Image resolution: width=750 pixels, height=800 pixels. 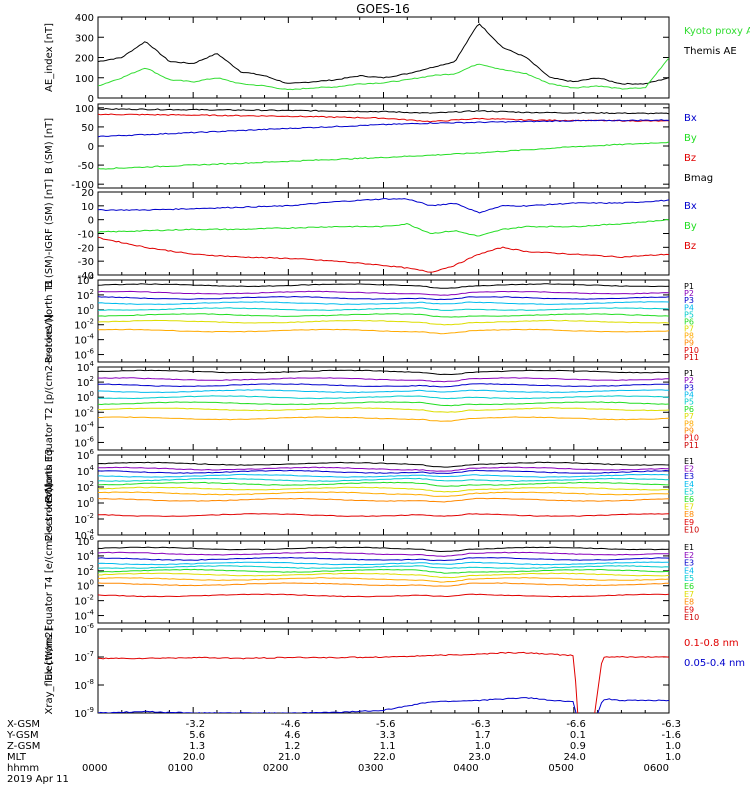 I want to click on footer-cell: -6.3, so click(x=481, y=724).